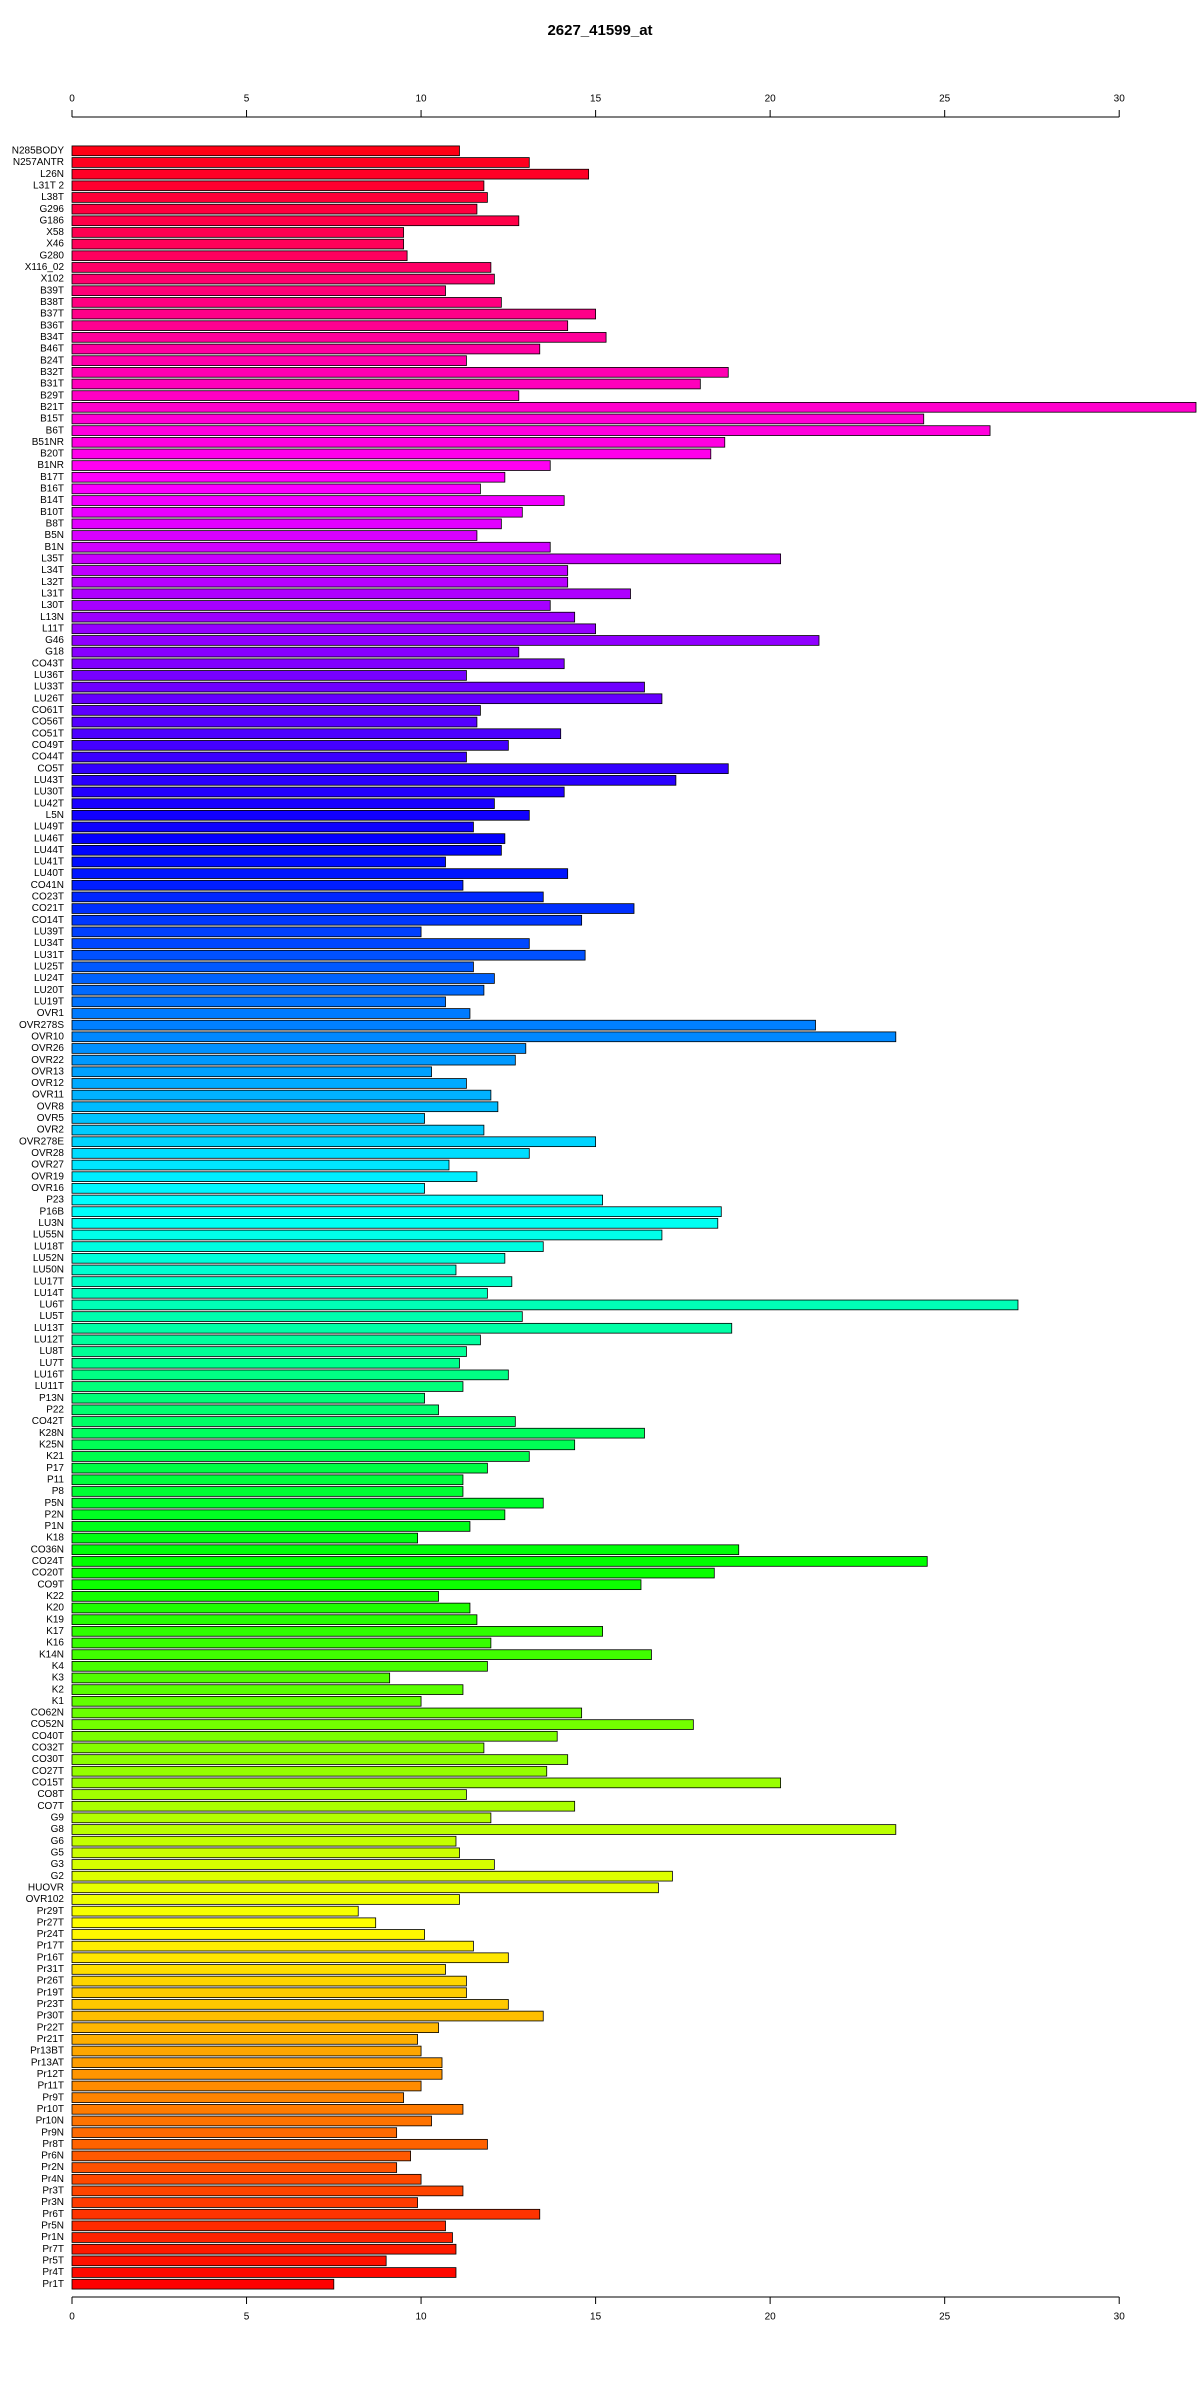 The width and height of the screenshot is (1200, 2405). I want to click on x-tick-label: 15, so click(596, 2317).